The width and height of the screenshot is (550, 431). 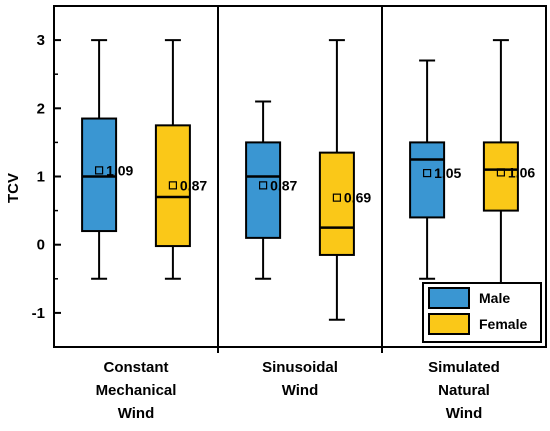 What do you see at coordinates (447, 173) in the screenshot?
I see `mean-label: 1.05` at bounding box center [447, 173].